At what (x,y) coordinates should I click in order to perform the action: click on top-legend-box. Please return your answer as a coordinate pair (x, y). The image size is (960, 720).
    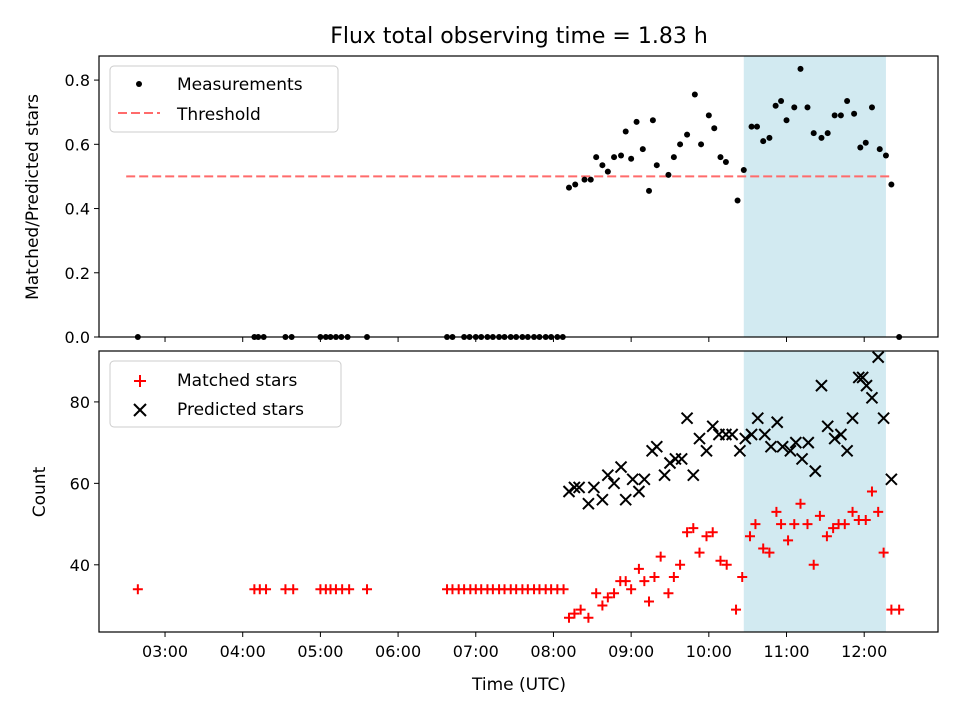
    Looking at the image, I should click on (224, 99).